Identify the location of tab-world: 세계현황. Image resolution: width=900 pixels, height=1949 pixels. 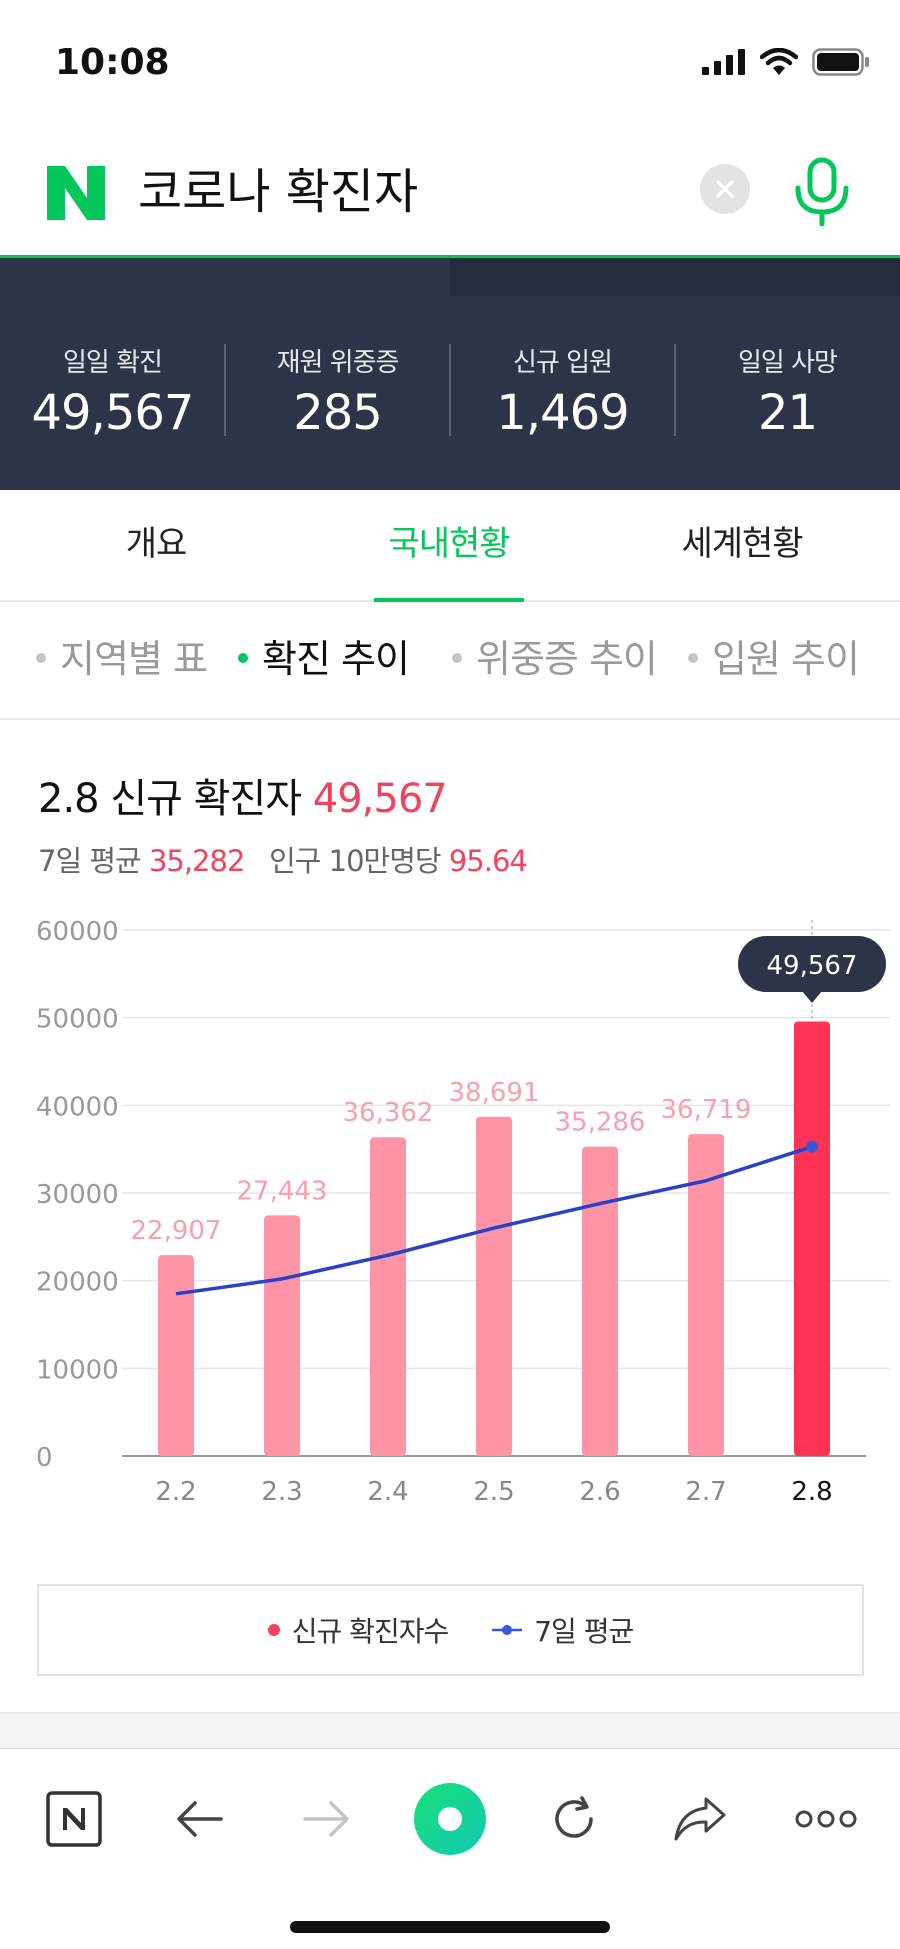
(742, 544).